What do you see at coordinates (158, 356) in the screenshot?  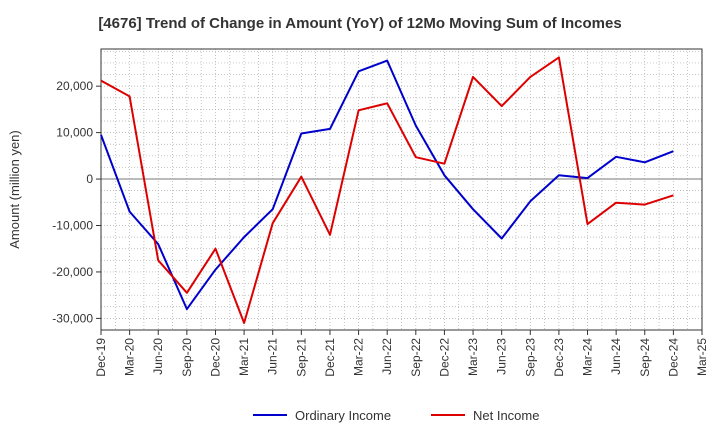 I see `x-tick-label: Jun-20` at bounding box center [158, 356].